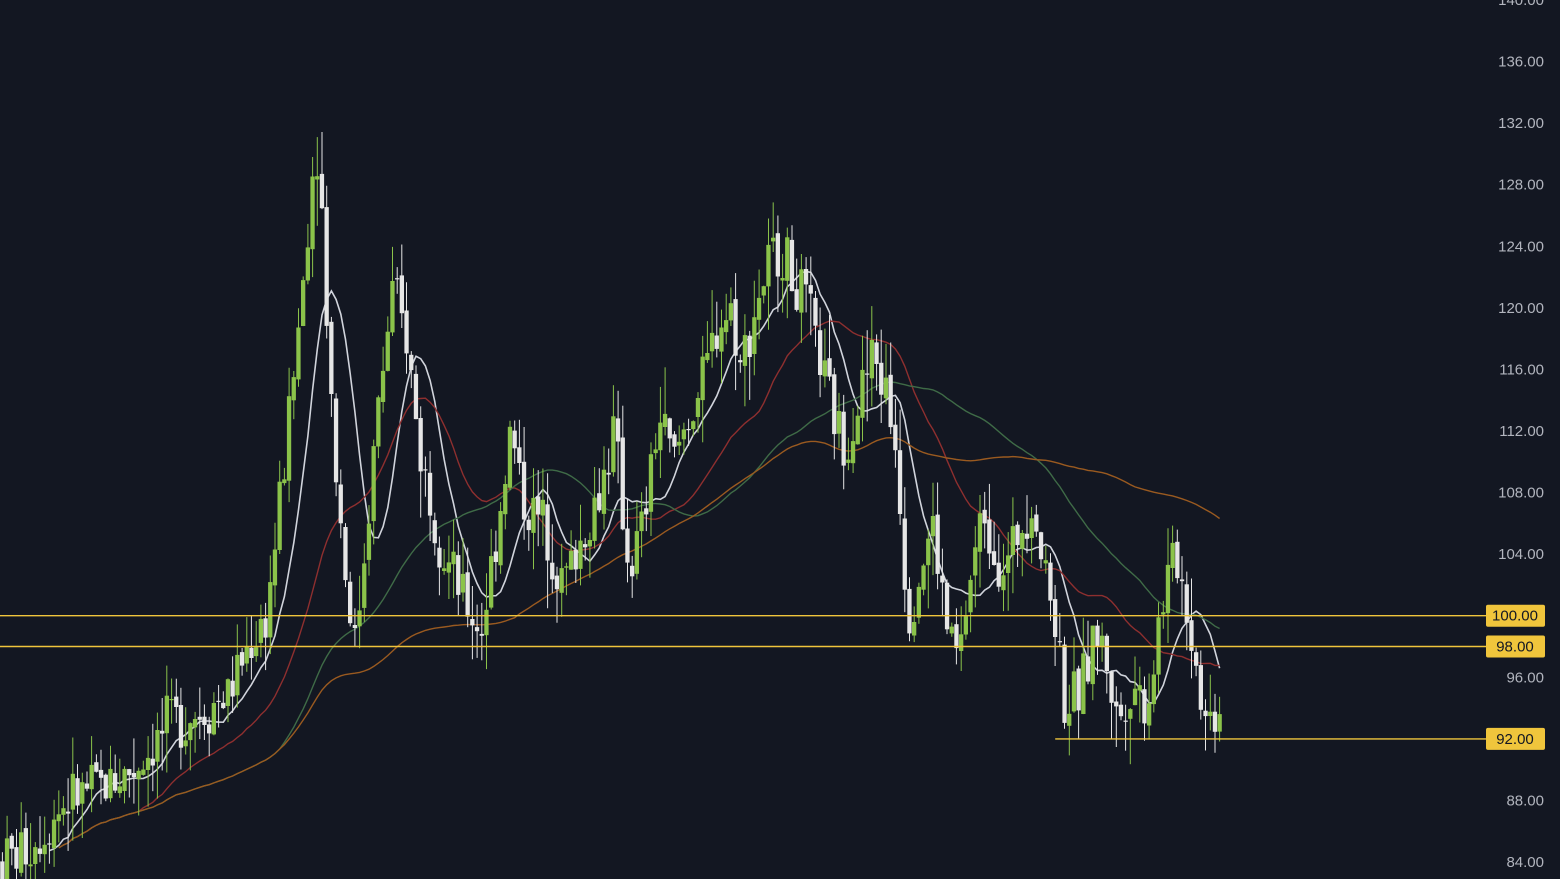 The width and height of the screenshot is (1560, 879). I want to click on price-level-label: 92.00, so click(1515, 739).